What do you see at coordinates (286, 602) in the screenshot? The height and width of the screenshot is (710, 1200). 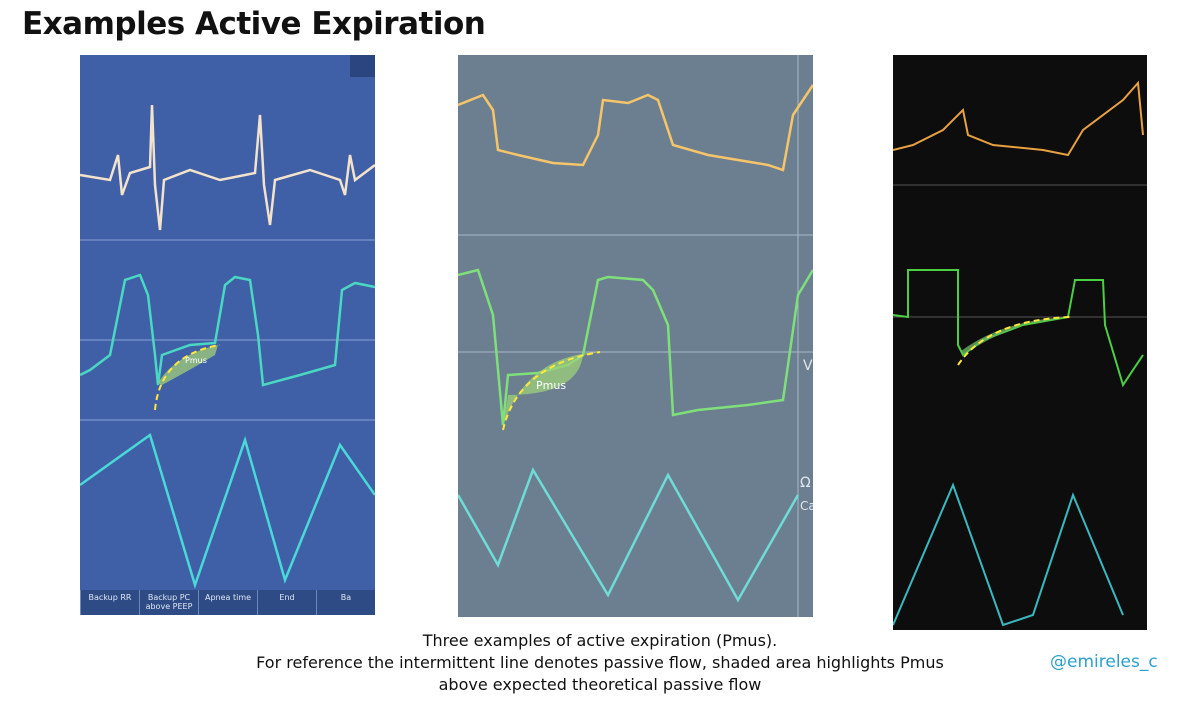 I see `button: End` at bounding box center [286, 602].